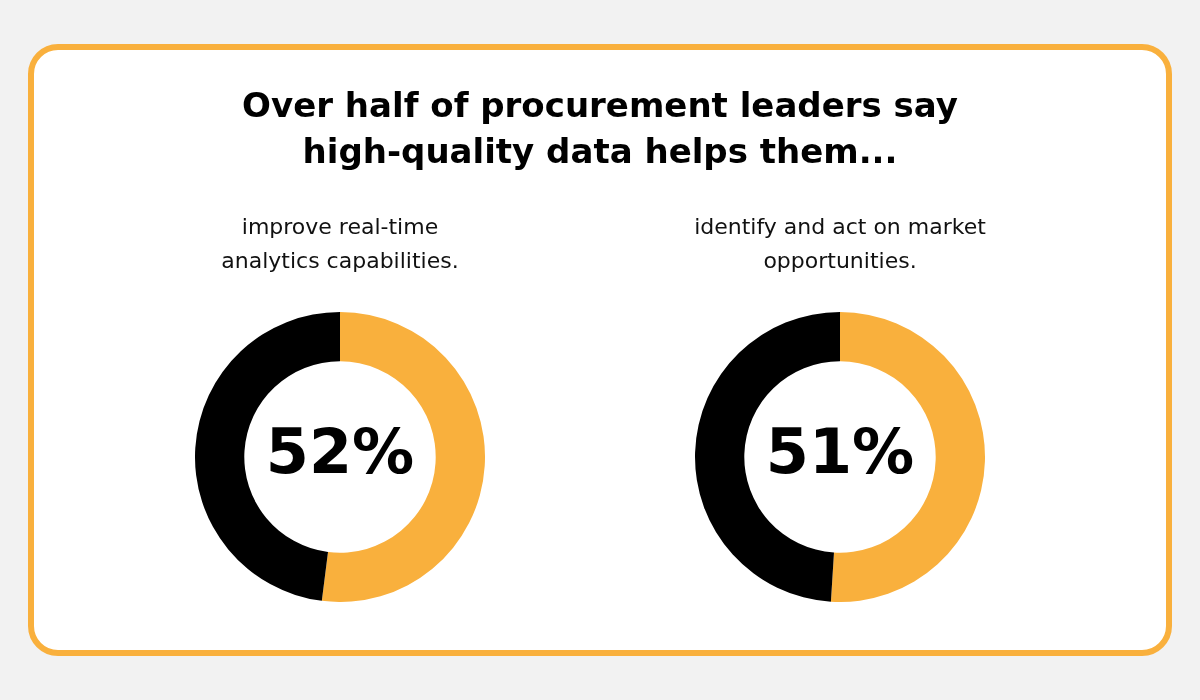 This screenshot has height=700, width=1200. I want to click on data-label: 51%, so click(840, 452).